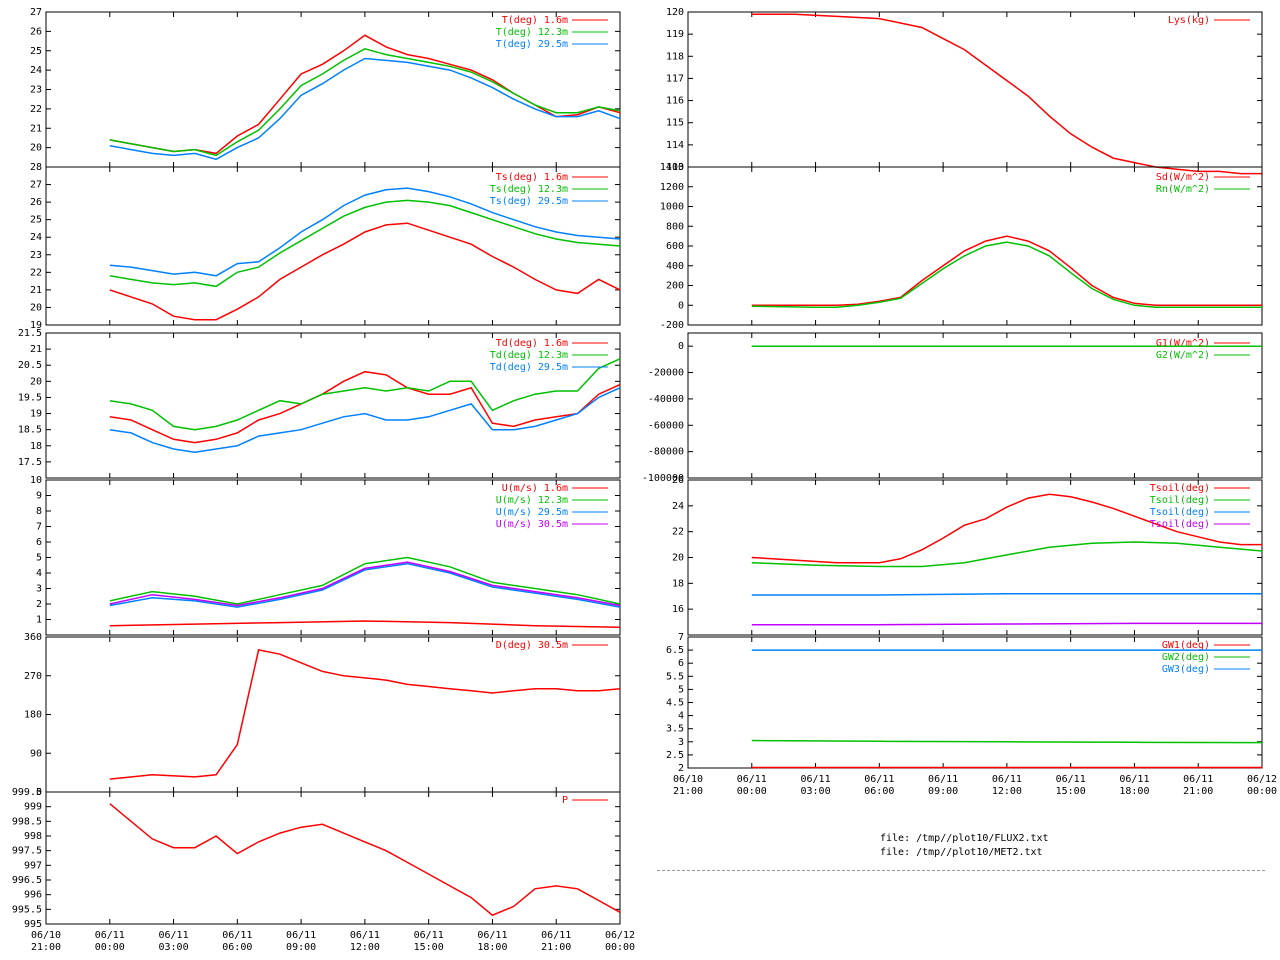 The width and height of the screenshot is (1280, 960). What do you see at coordinates (36, 90) in the screenshot?
I see `ytick-label-t: 23` at bounding box center [36, 90].